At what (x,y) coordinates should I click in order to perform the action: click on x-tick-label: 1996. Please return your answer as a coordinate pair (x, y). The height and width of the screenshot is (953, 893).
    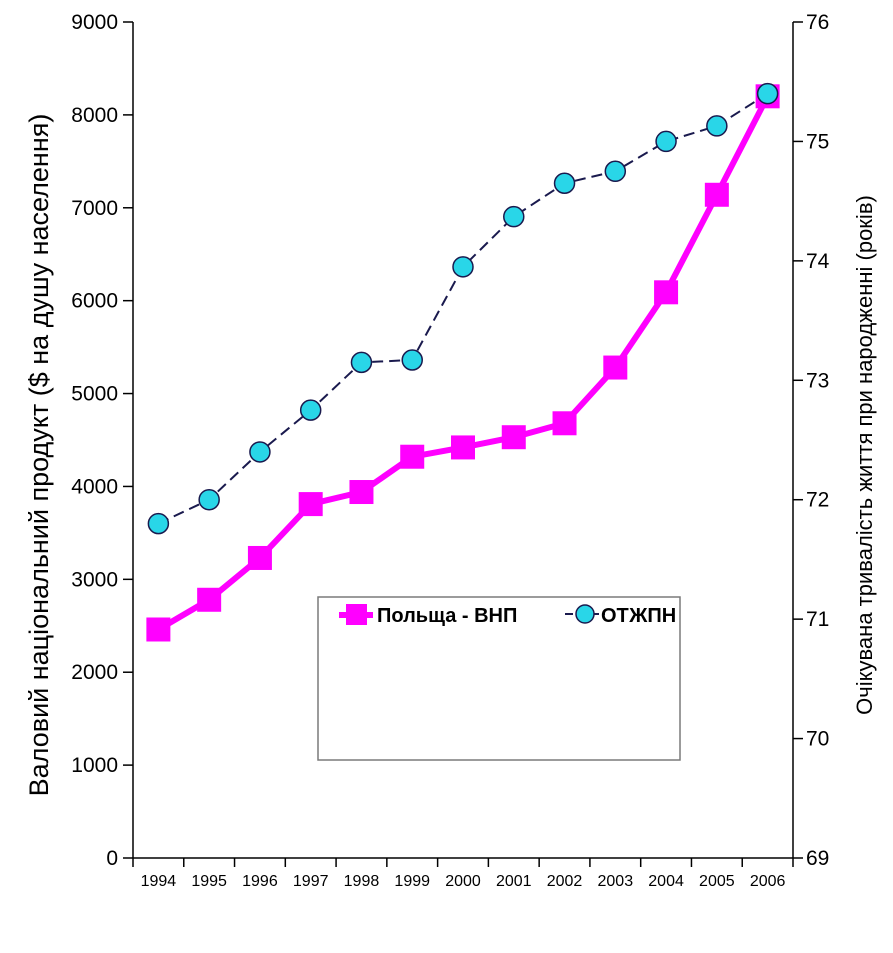
    Looking at the image, I should click on (260, 881).